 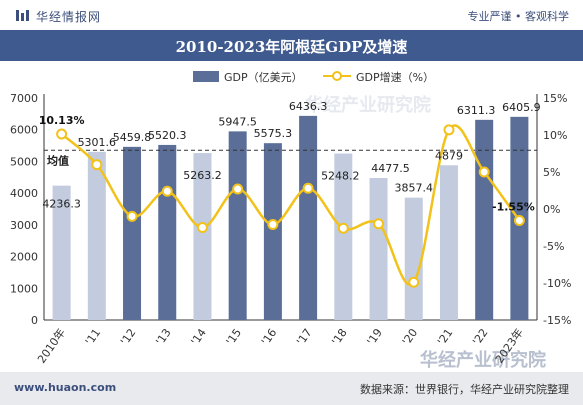 I want to click on logo-text: 华经情报网, so click(x=69, y=17).